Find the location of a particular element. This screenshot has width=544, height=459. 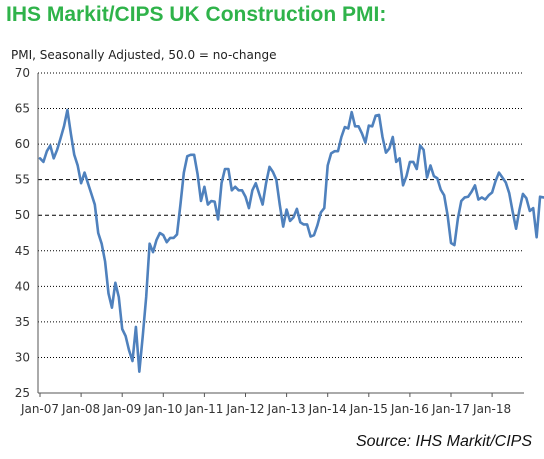

x-tick-label: Jan-07 is located at coordinates (39, 409).